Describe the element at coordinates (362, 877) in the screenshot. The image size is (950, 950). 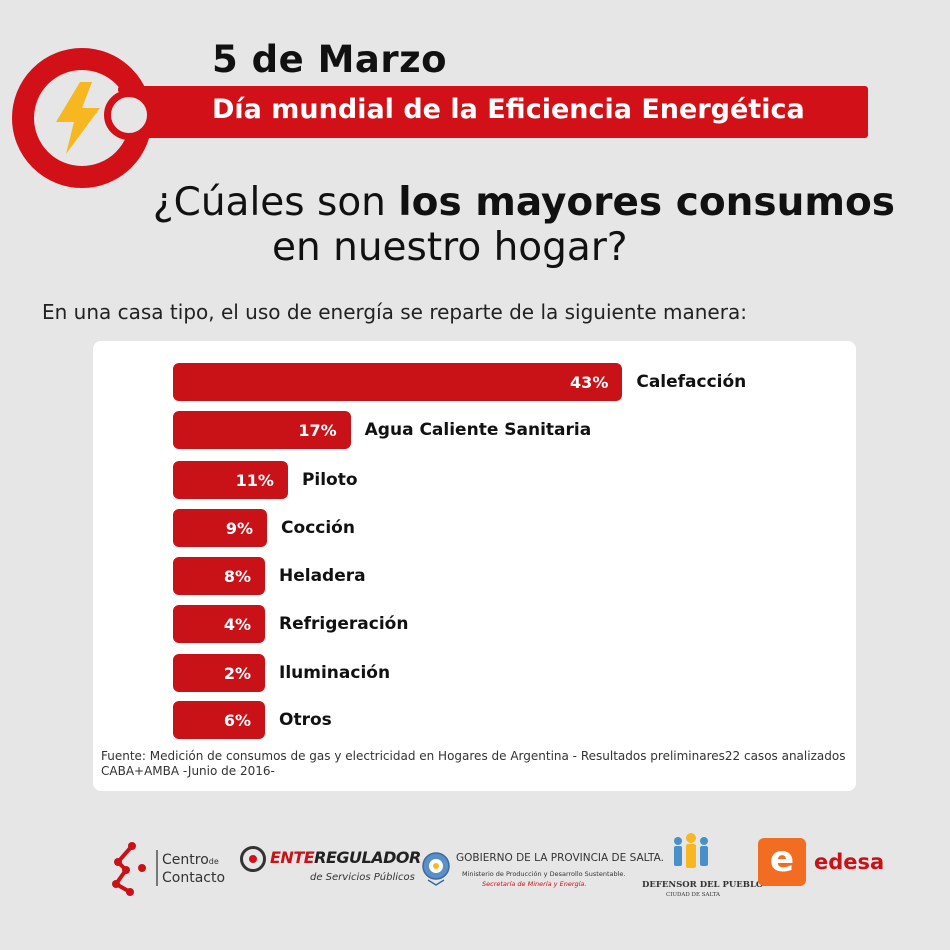
I see `ente-subtitle: de Servicios Públicos` at that location.